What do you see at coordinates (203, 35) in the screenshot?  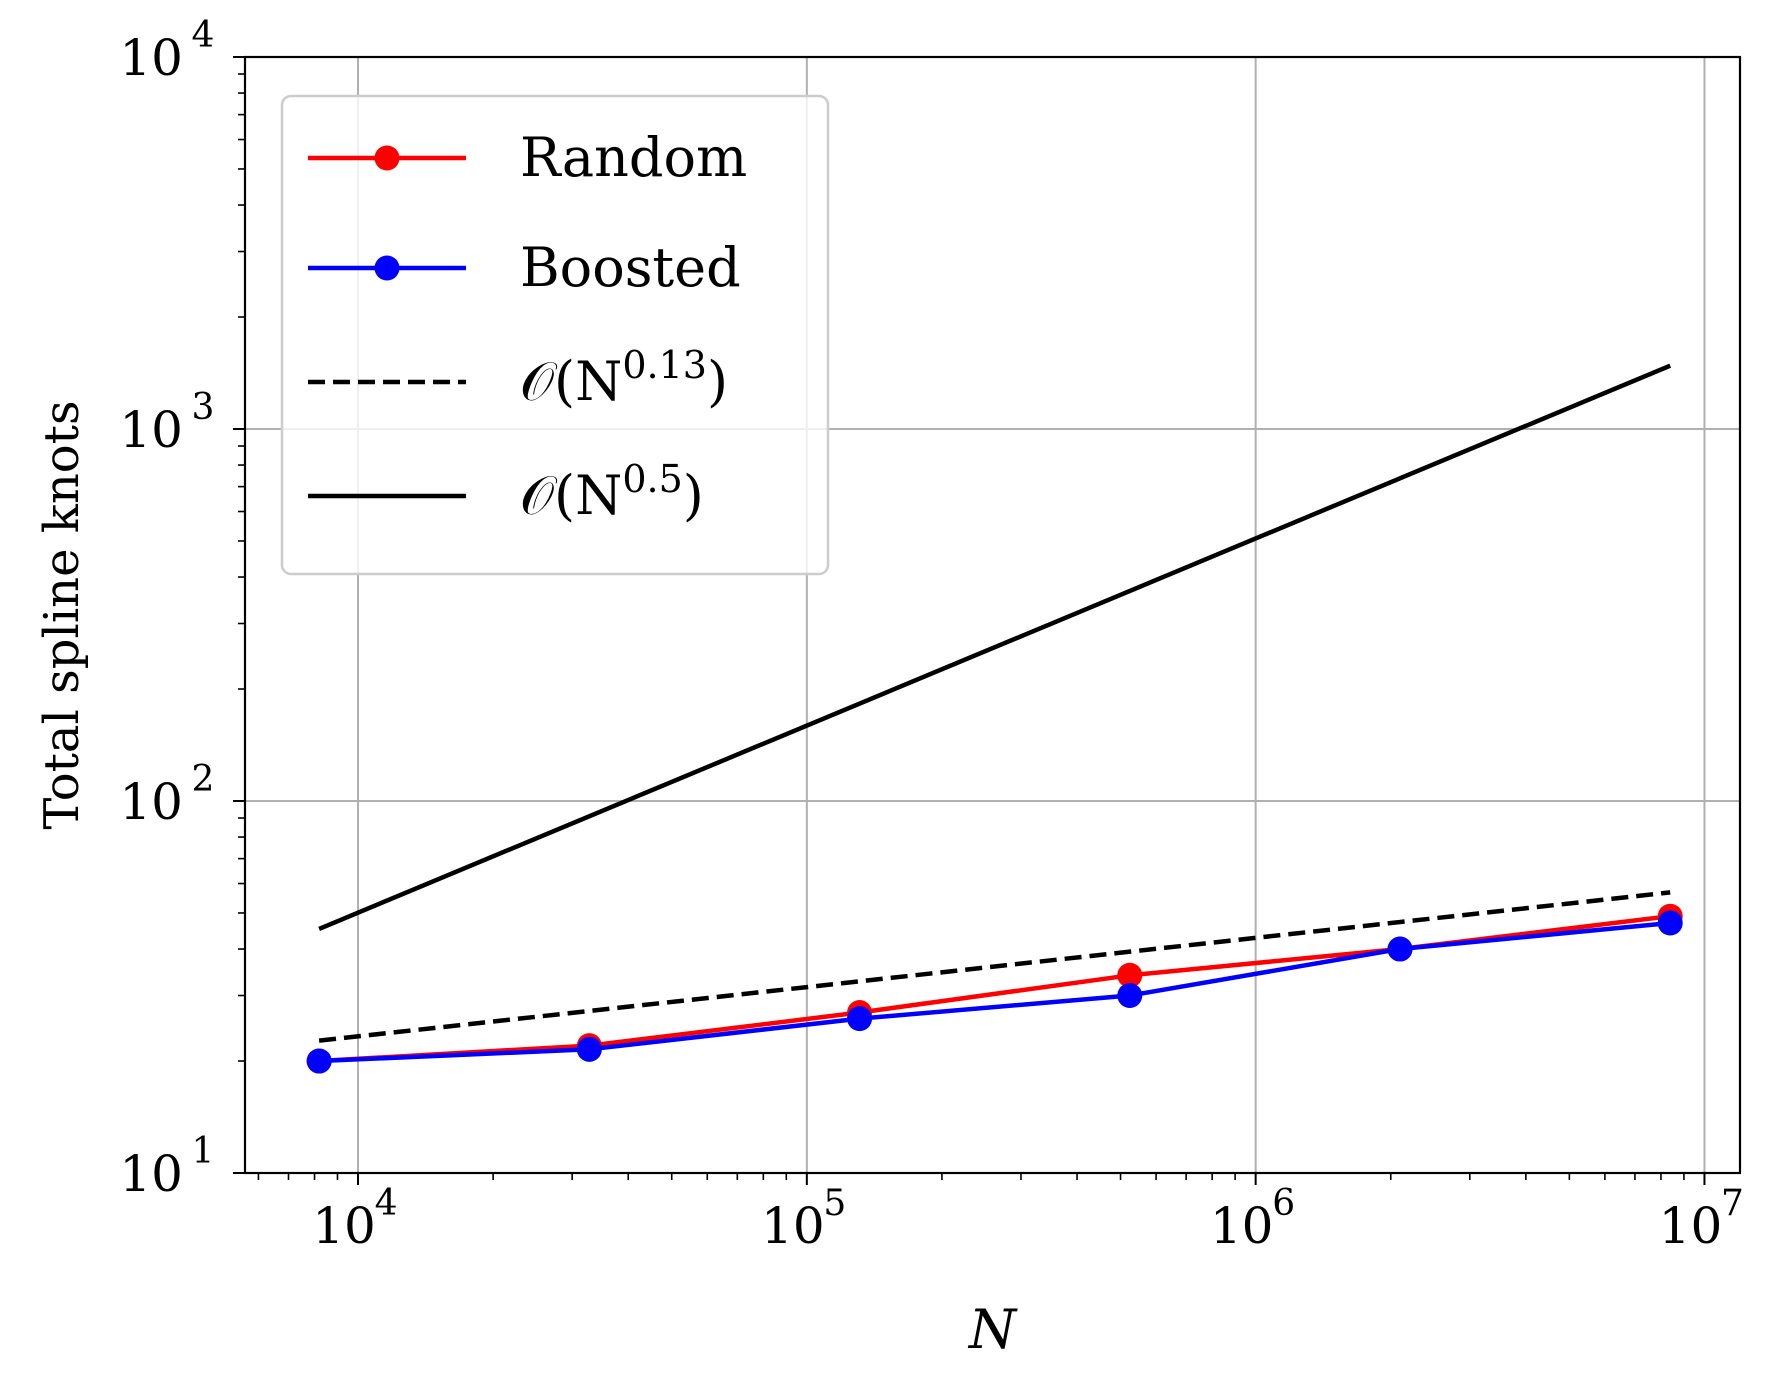 I see `y-tick-exponent: 4` at bounding box center [203, 35].